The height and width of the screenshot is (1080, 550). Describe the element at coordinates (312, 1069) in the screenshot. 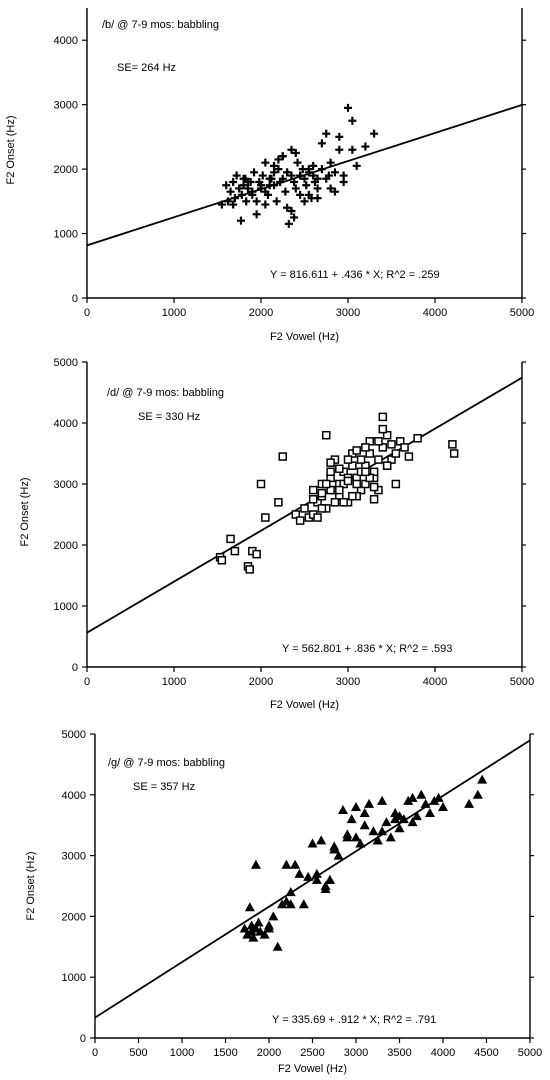

I see `x-axis-label: F2 Vowel (Hz)` at that location.